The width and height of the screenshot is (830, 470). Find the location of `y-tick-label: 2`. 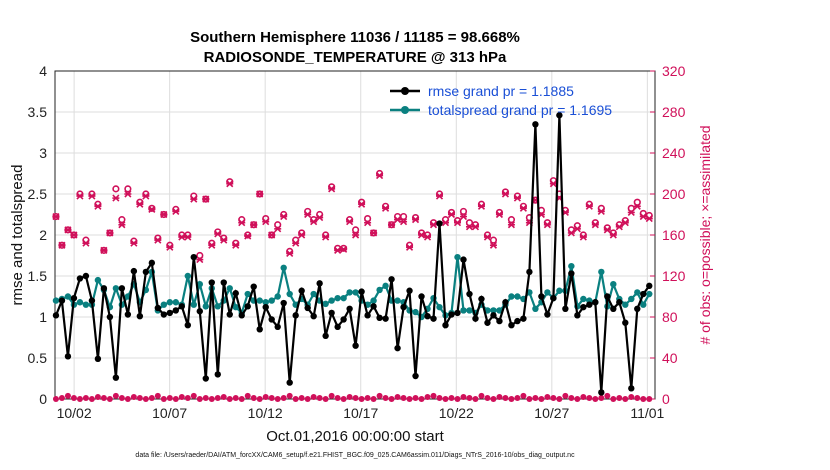

y-tick-label: 2 is located at coordinates (43, 235).